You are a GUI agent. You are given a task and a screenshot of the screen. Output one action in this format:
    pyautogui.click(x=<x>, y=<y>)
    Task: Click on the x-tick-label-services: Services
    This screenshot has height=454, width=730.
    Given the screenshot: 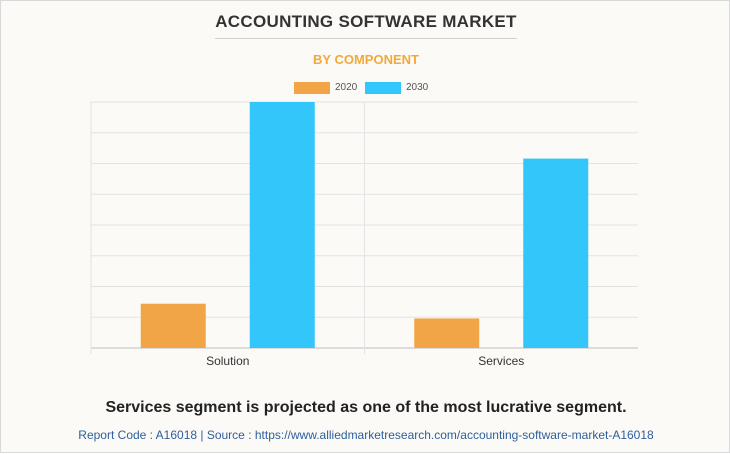 What is the action you would take?
    pyautogui.click(x=501, y=361)
    